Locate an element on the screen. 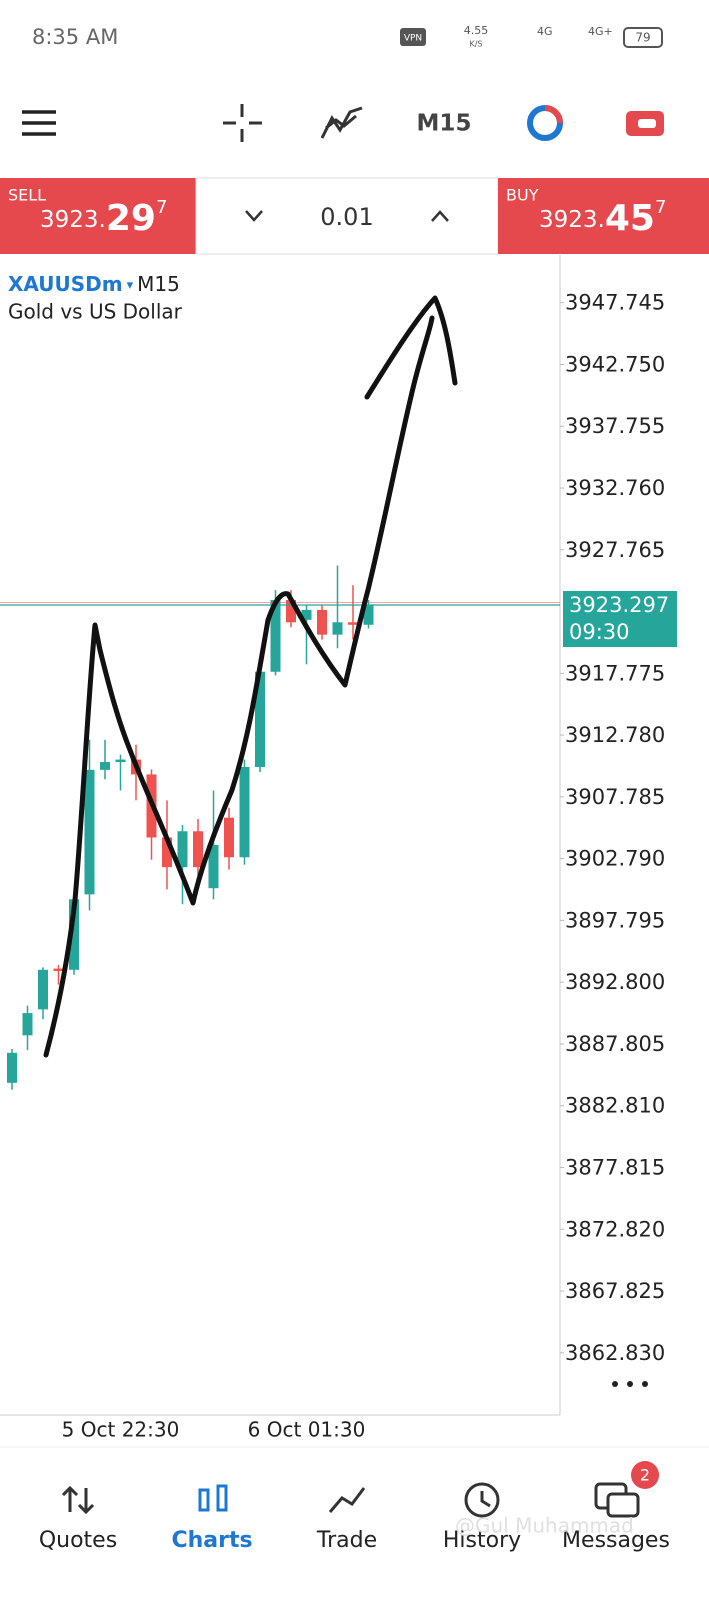  y-tick-label: 3862.830 is located at coordinates (615, 1353).